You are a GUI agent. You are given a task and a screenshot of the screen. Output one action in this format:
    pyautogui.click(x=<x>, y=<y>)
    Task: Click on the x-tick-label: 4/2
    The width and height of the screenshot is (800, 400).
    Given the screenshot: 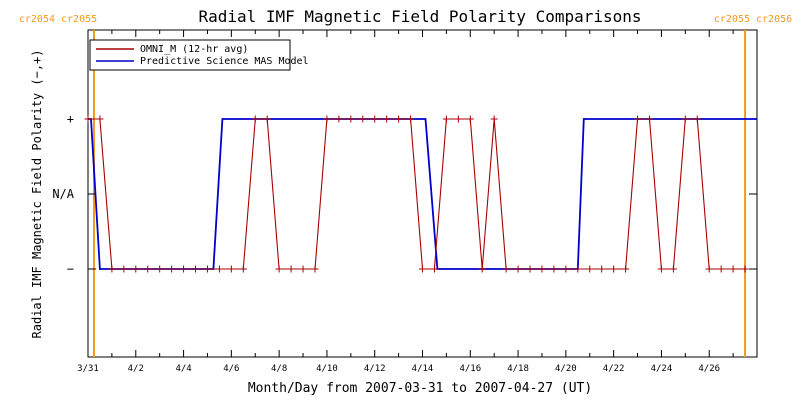 What is the action you would take?
    pyautogui.click(x=136, y=369)
    